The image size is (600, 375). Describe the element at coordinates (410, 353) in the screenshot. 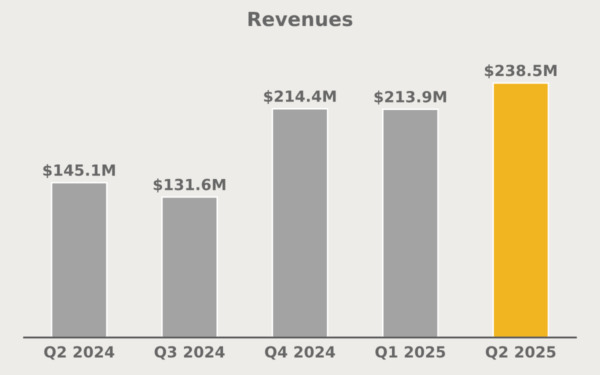

I see `x-tick-label: Q1 2025` at that location.